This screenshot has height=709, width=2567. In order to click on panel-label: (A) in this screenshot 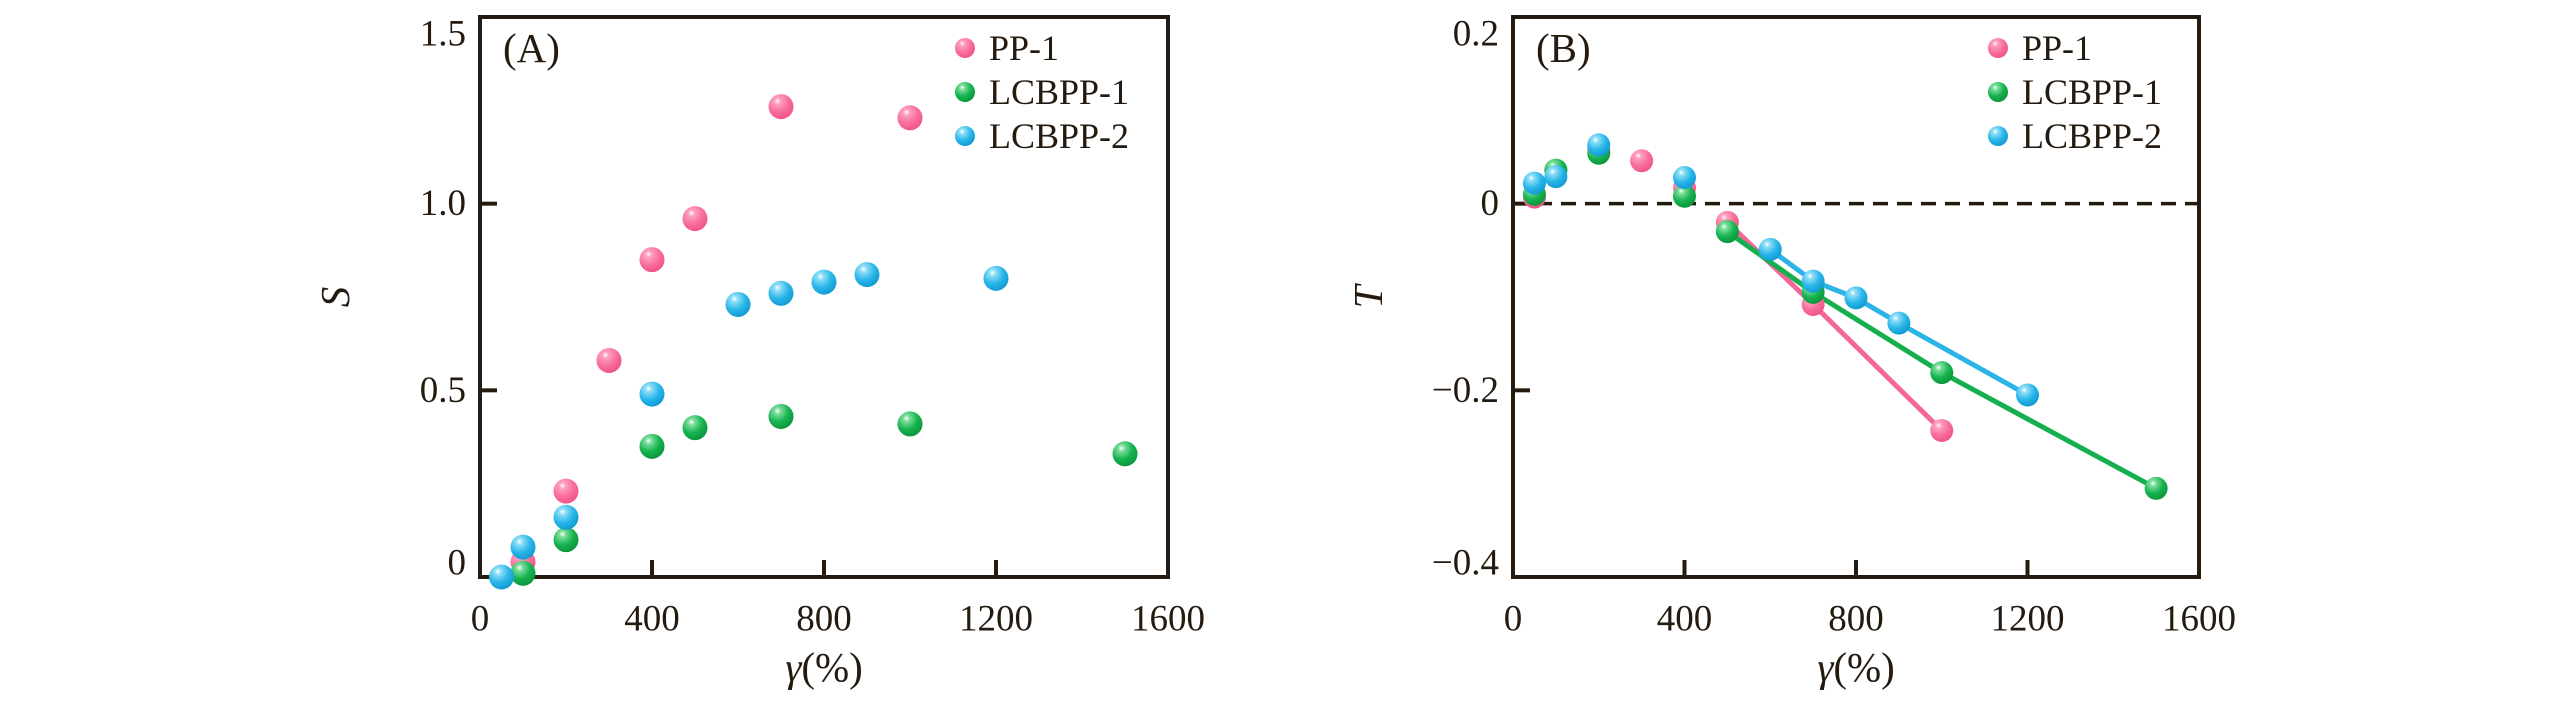, I will do `click(531, 48)`.